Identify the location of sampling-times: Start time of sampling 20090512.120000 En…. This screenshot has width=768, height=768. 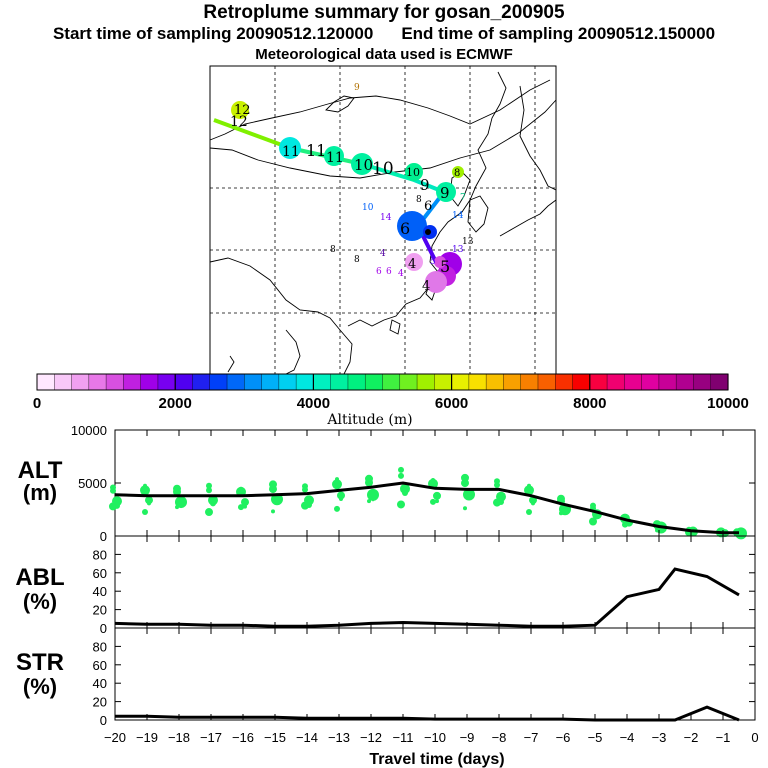
(384, 34).